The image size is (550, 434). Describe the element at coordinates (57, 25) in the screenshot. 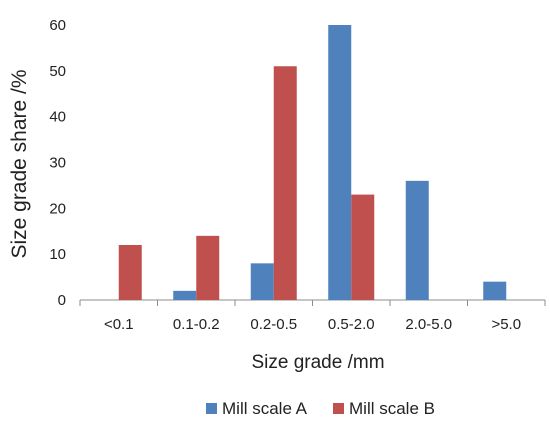

I see `y-tick-label: 60` at that location.